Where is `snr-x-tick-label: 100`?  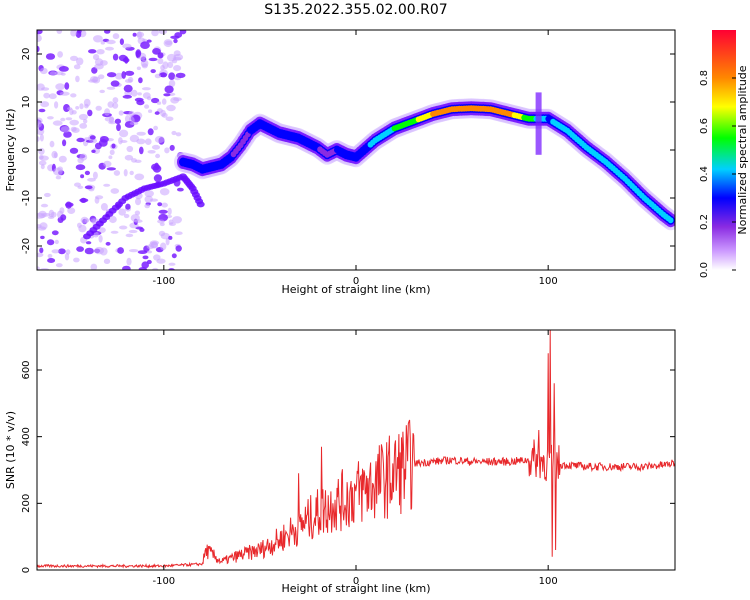 snr-x-tick-label: 100 is located at coordinates (548, 581).